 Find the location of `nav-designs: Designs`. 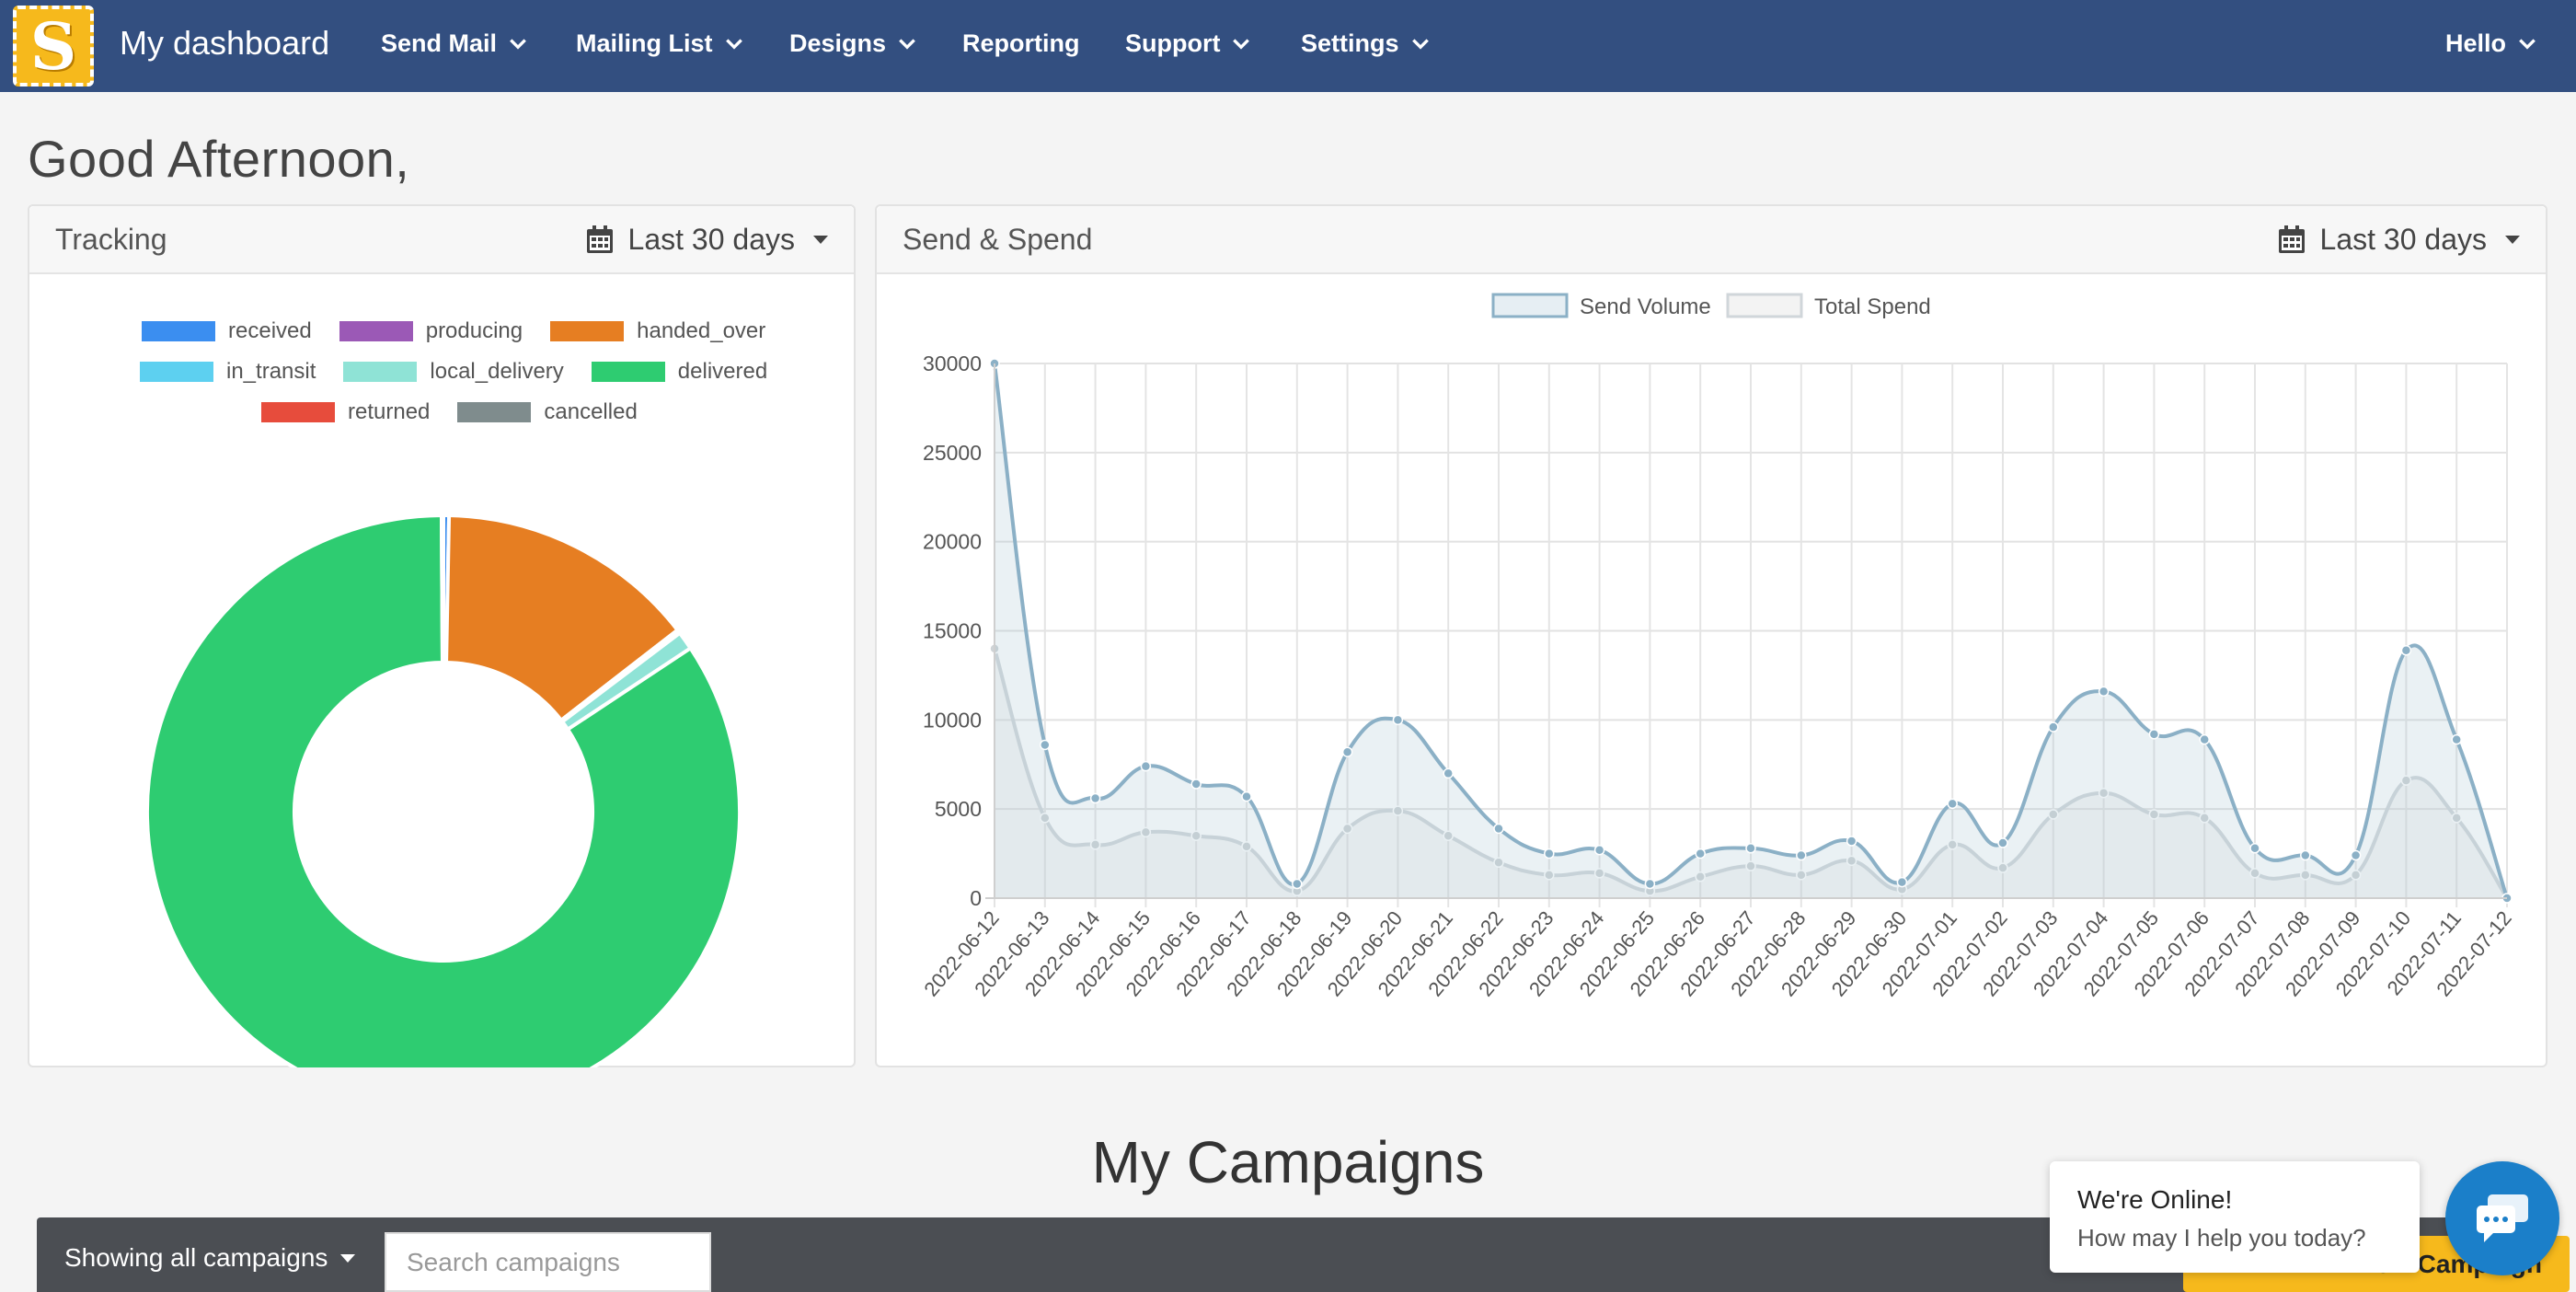

nav-designs: Designs is located at coordinates (853, 43).